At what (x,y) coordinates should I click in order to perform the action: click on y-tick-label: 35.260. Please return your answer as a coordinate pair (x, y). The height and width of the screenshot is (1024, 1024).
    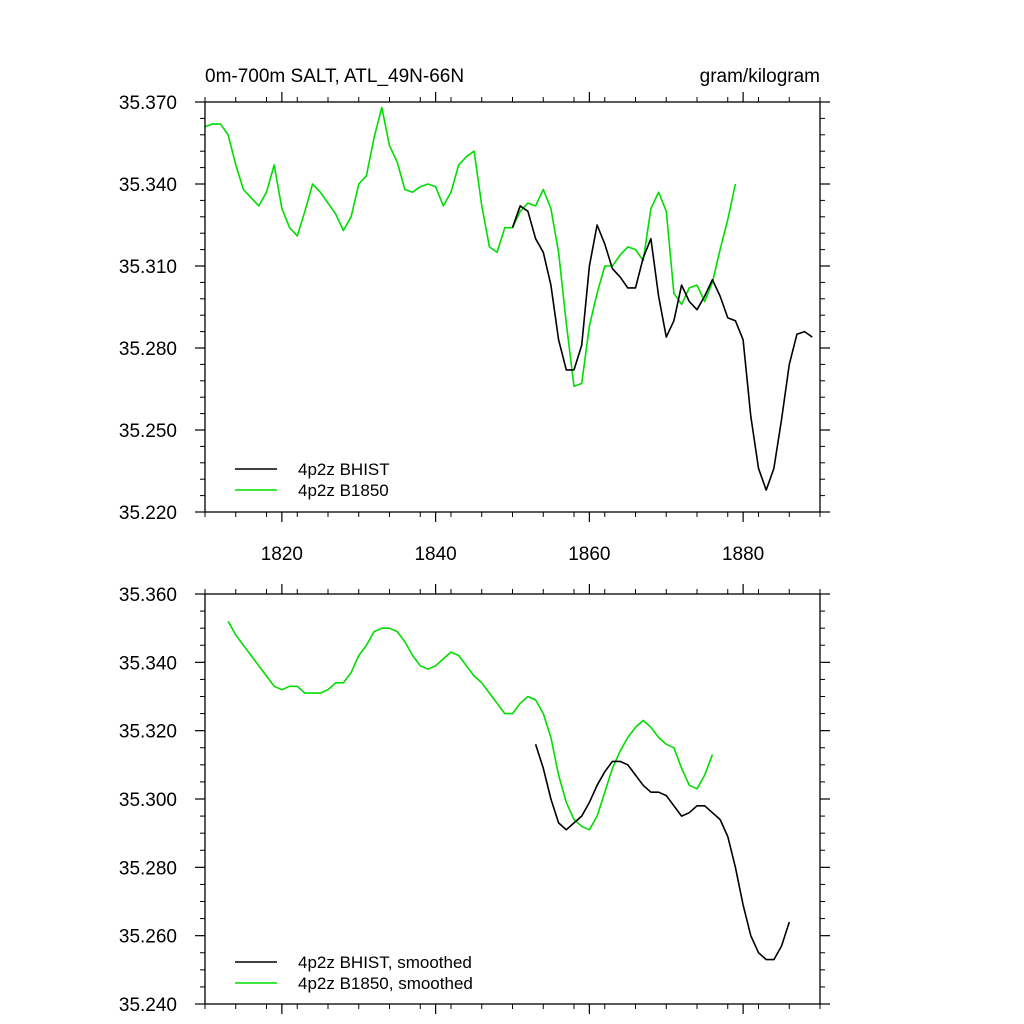
    Looking at the image, I should click on (148, 937).